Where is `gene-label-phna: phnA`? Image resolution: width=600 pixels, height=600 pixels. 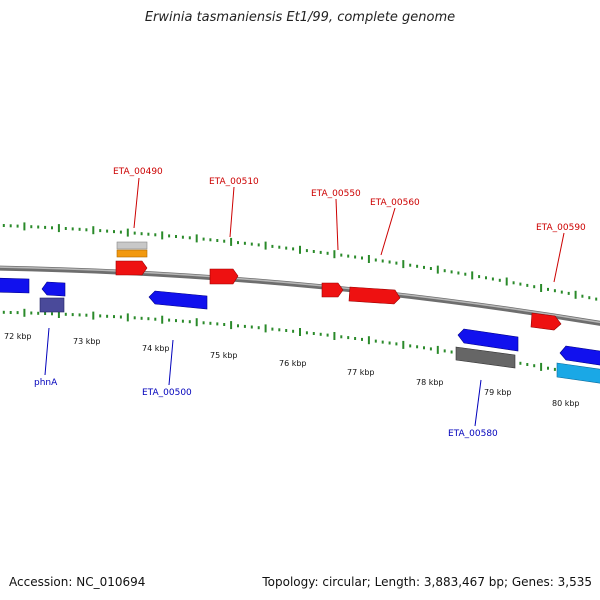
gene-label-phna: phnA is located at coordinates (46, 383).